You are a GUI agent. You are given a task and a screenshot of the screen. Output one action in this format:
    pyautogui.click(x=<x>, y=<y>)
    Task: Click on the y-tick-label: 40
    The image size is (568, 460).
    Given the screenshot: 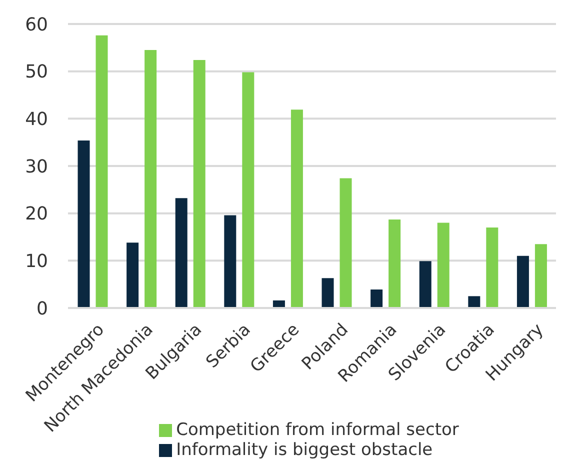 What is the action you would take?
    pyautogui.click(x=36, y=119)
    